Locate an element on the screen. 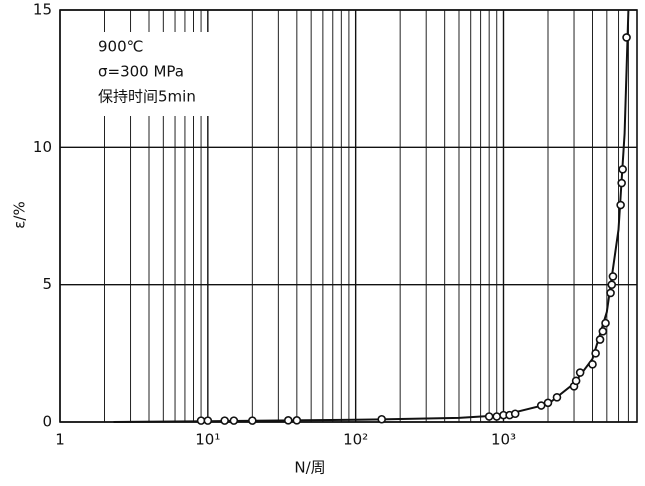 The width and height of the screenshot is (645, 486). x-tick-label: 10¹ is located at coordinates (207, 440).